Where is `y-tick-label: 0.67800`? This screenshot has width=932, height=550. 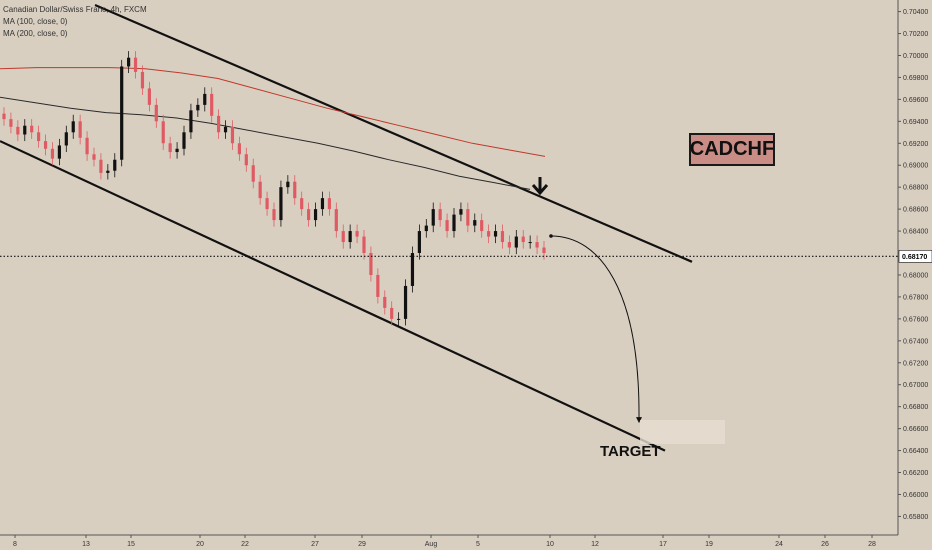
y-tick-label: 0.67800 is located at coordinates (915, 297).